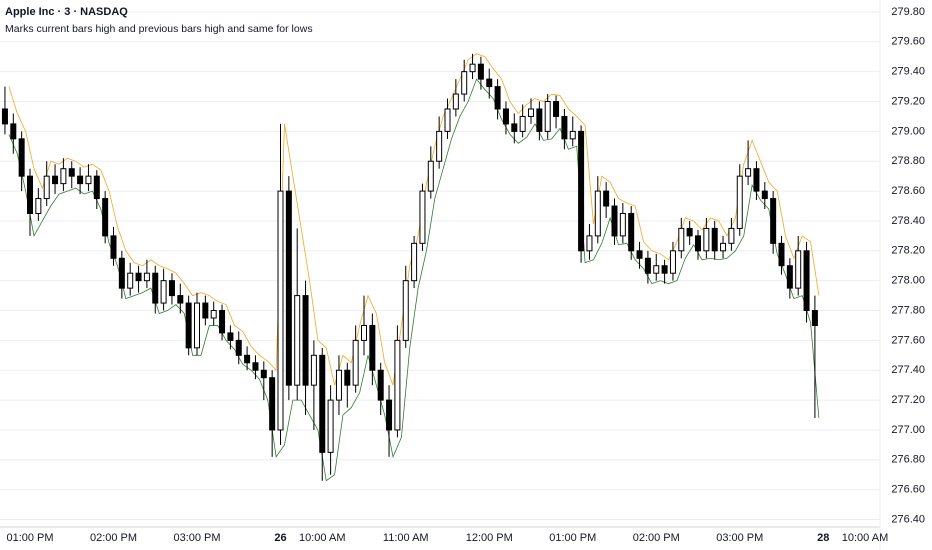  Describe the element at coordinates (280, 538) in the screenshot. I see `x-tick-label: 26` at that location.